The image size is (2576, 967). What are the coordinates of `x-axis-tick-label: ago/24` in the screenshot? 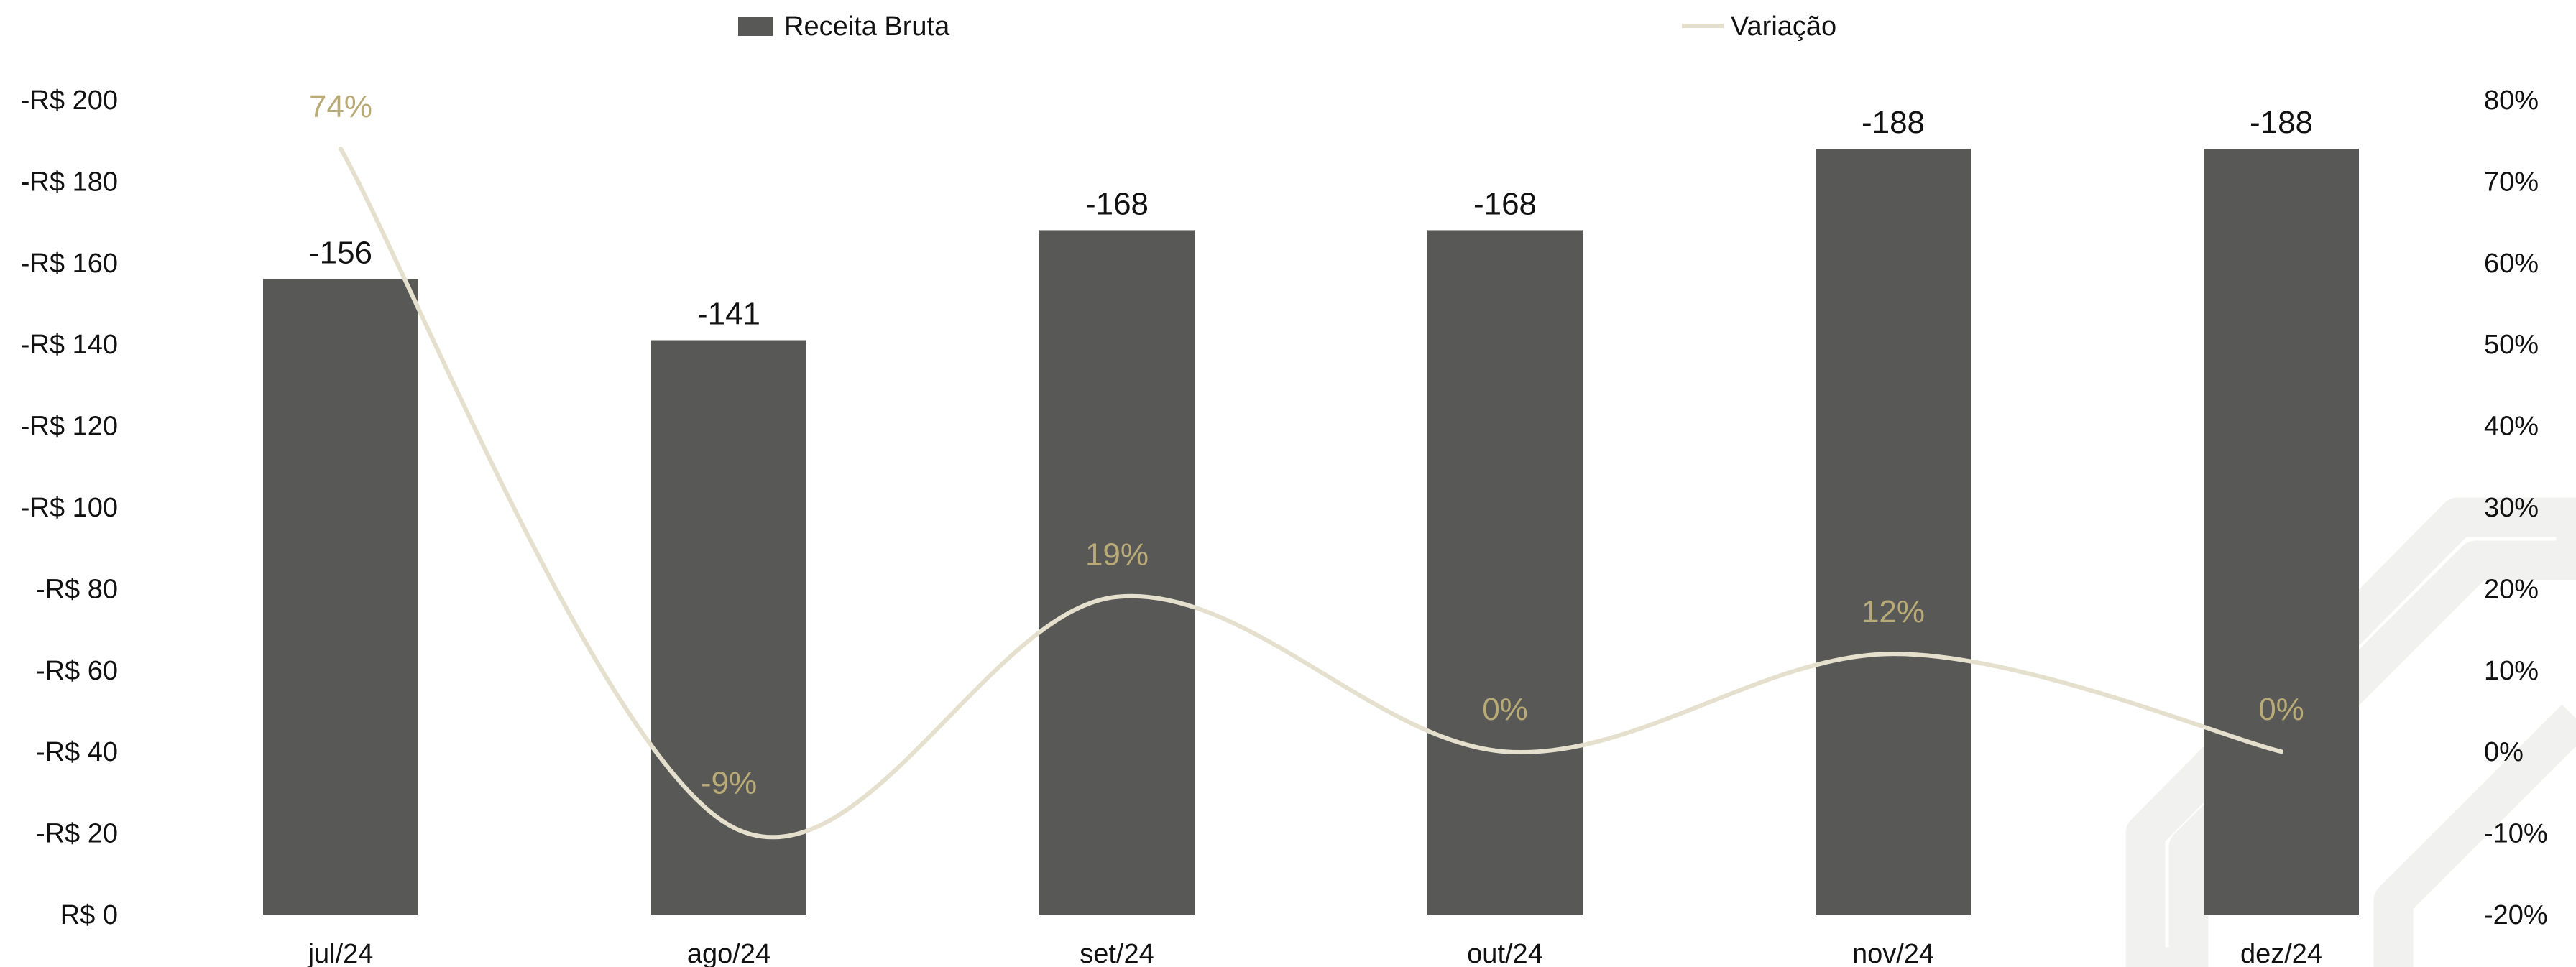 It's located at (728, 953).